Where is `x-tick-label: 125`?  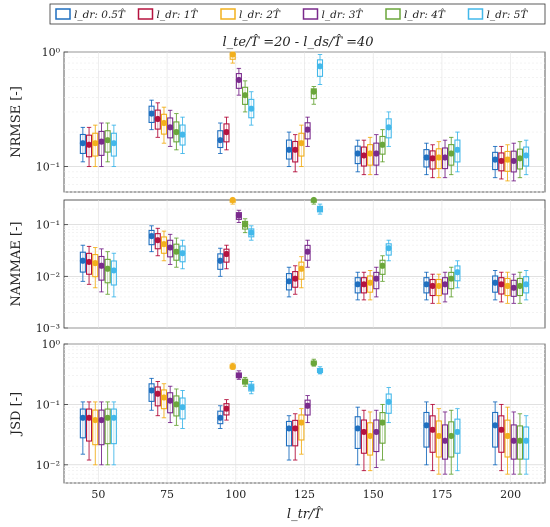 x-tick-label: 125 is located at coordinates (304, 494).